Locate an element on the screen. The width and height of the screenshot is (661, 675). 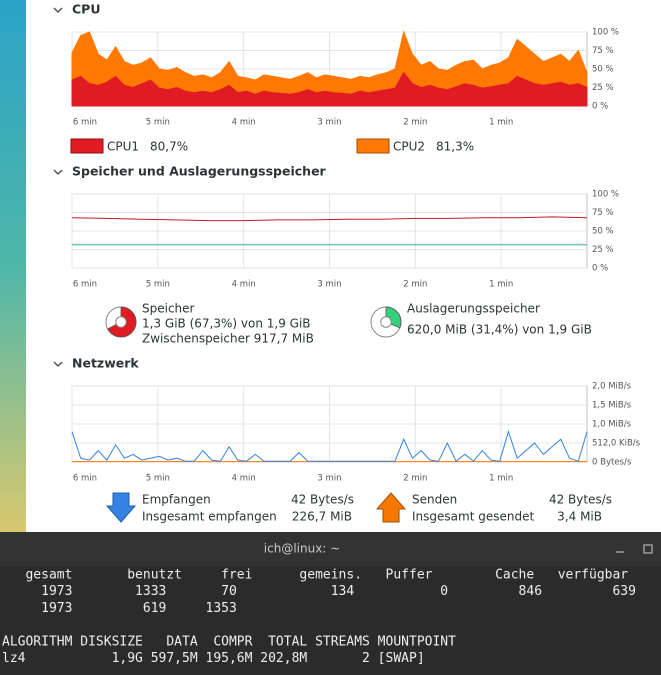
send-label: Senden is located at coordinates (434, 500).